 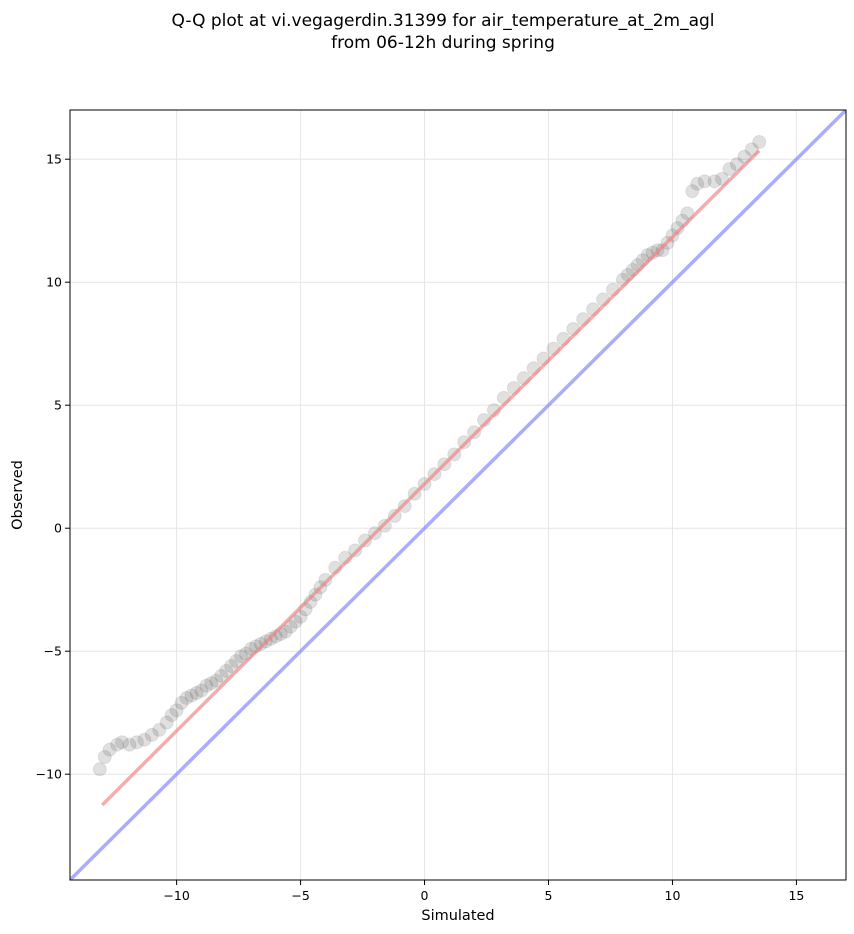 I want to click on chart-title-line-2: from 06-12h during spring, so click(x=443, y=43).